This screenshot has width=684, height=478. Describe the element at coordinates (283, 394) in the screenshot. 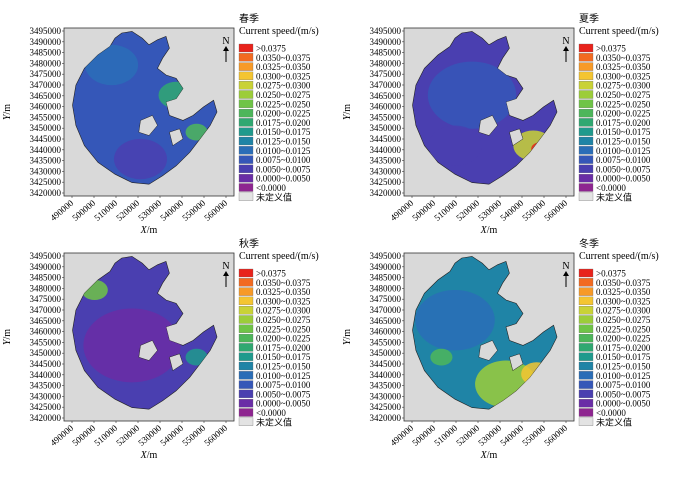

I see `legend-label: 0.0050~0.0075` at that location.